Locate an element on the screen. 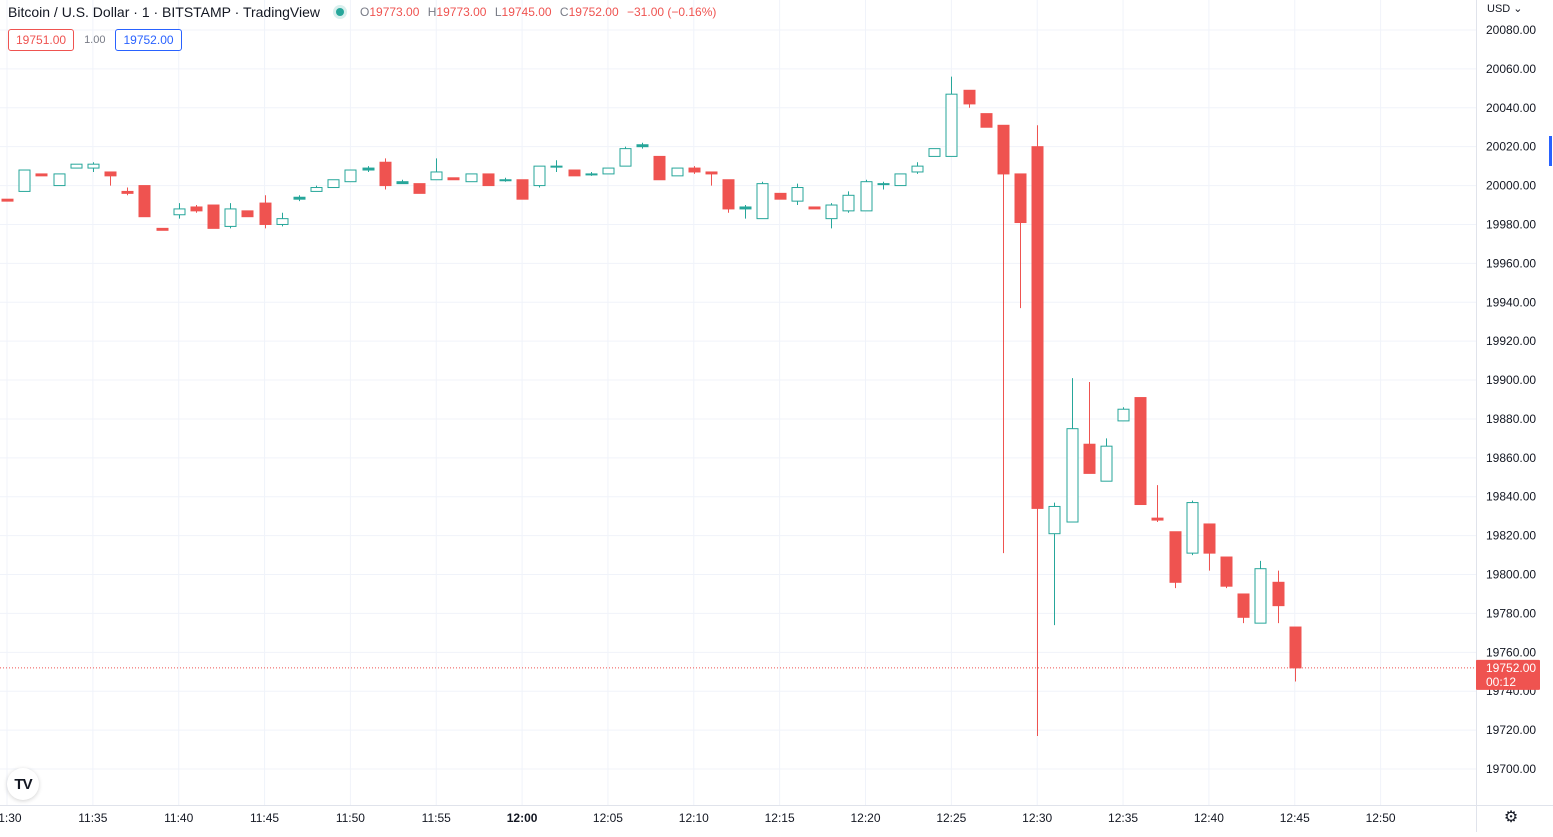 This screenshot has width=1553, height=837. tradingview-logo: TV is located at coordinates (23, 784).